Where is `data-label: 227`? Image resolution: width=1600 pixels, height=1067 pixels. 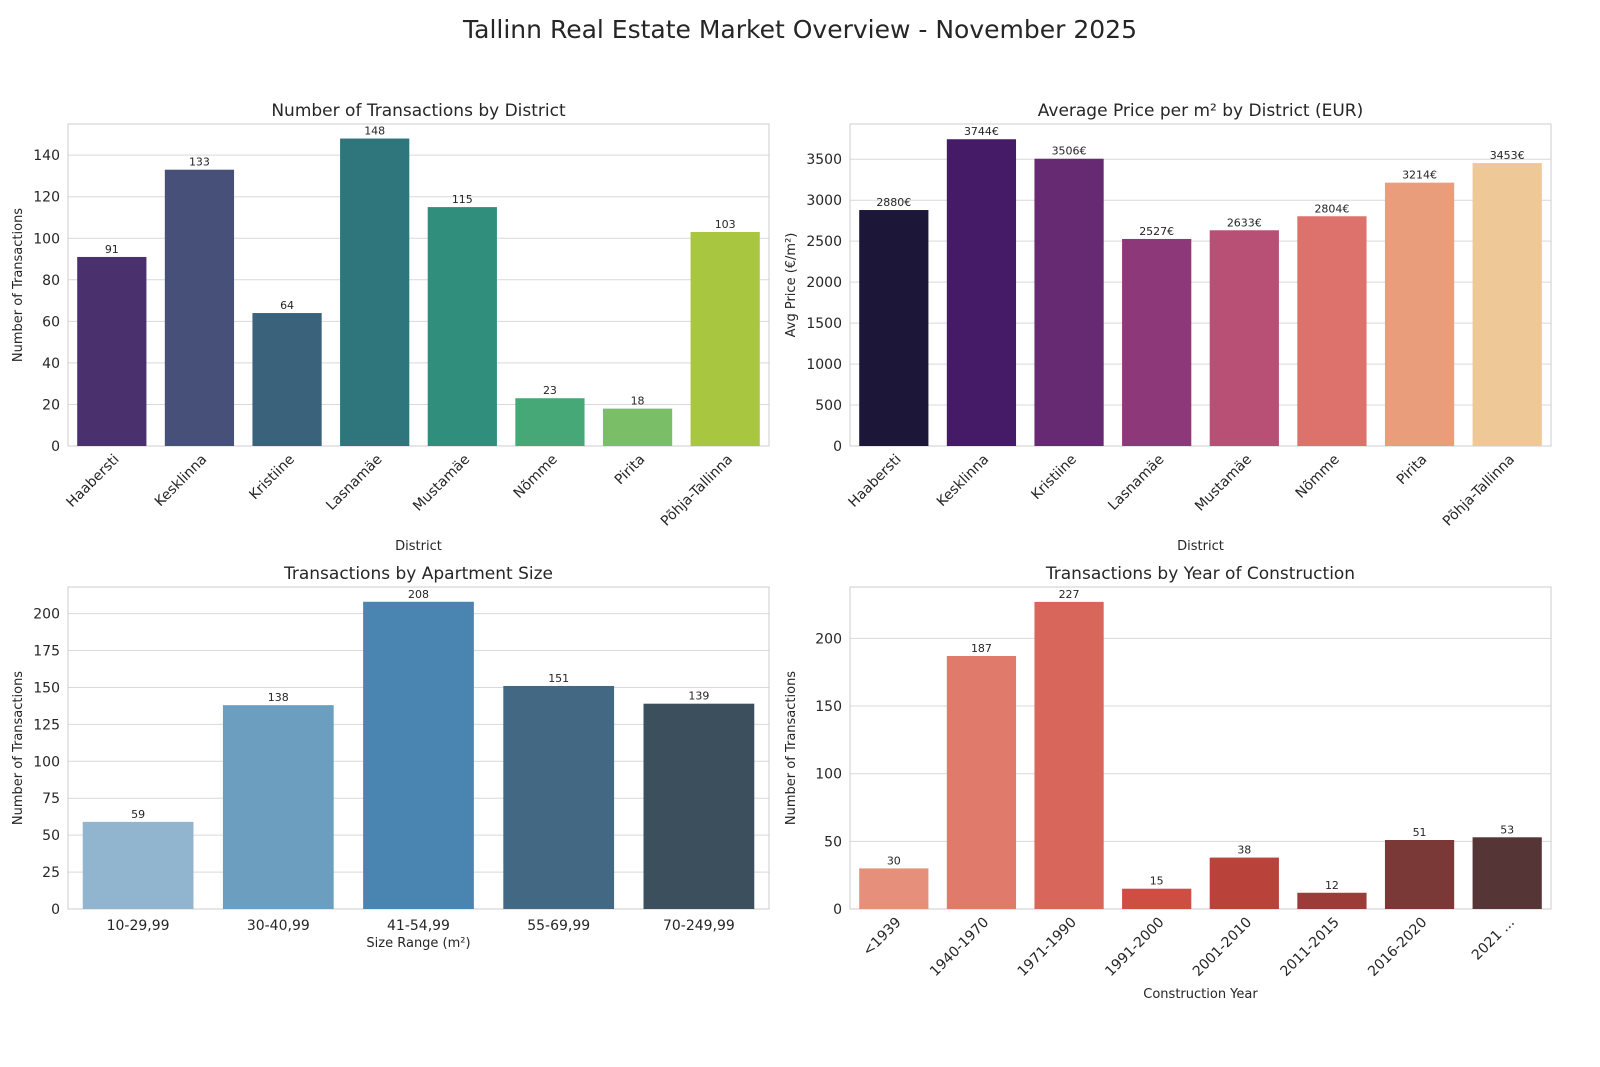 data-label: 227 is located at coordinates (1069, 594).